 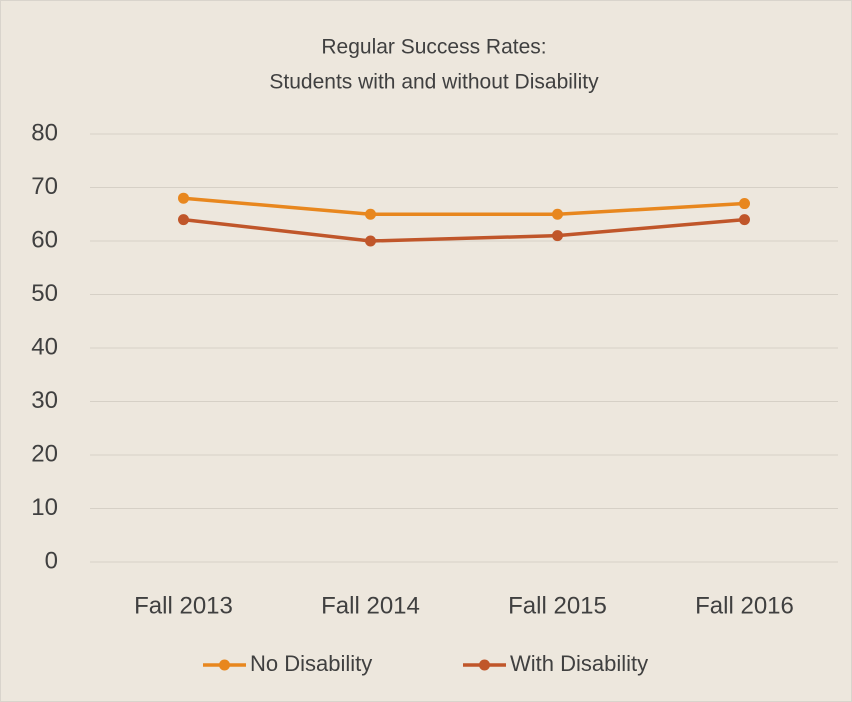 I want to click on x-tick-label: Fall 2014, so click(x=370, y=605).